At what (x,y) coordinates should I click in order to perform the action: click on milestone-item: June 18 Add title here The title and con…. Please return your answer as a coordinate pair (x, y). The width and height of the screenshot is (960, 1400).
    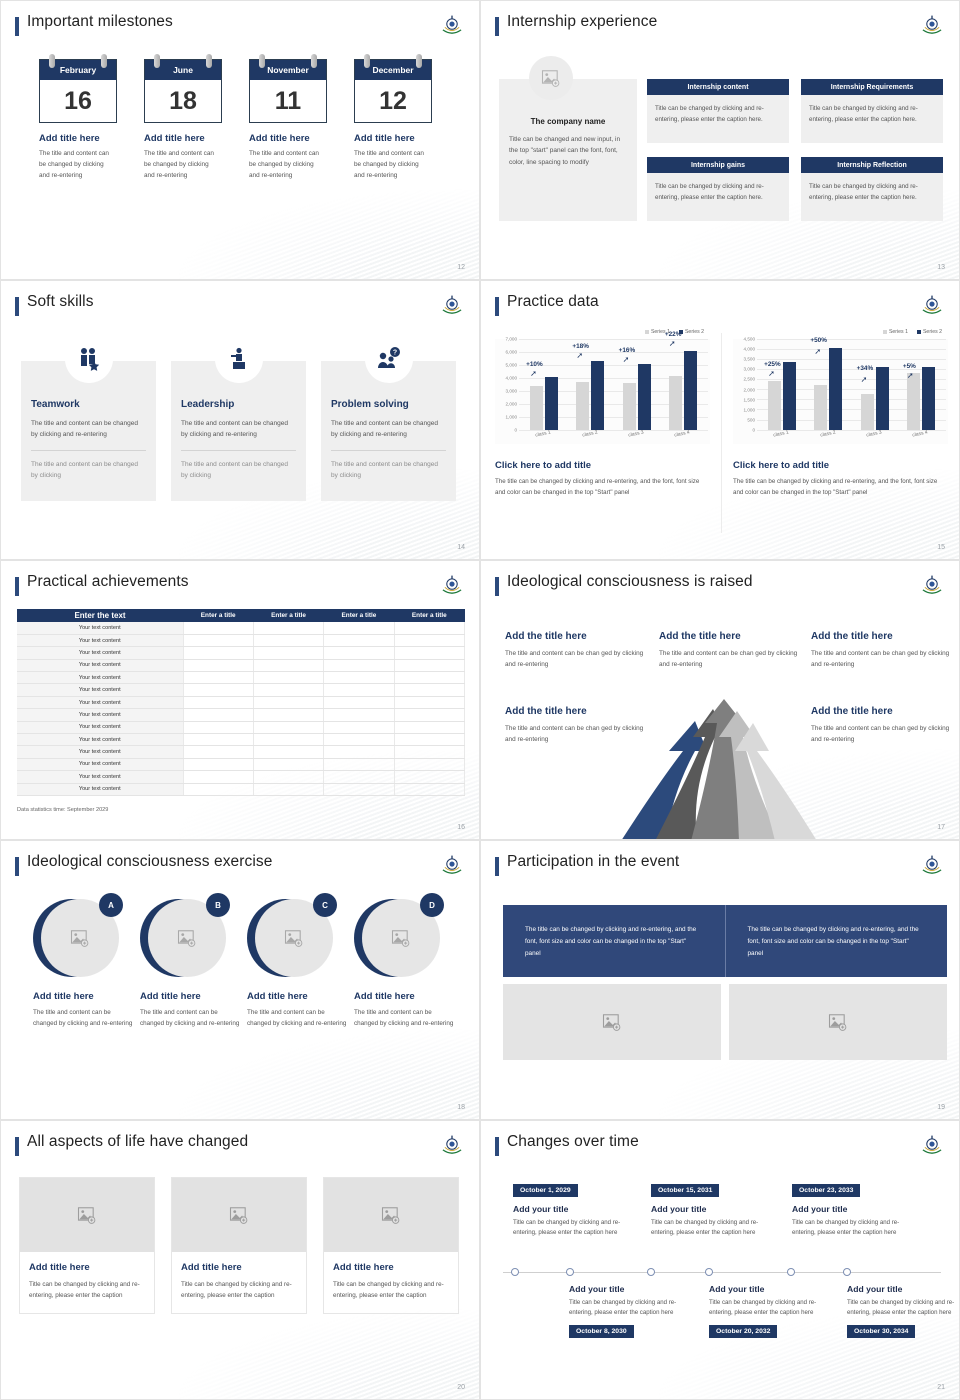
    Looking at the image, I should click on (183, 118).